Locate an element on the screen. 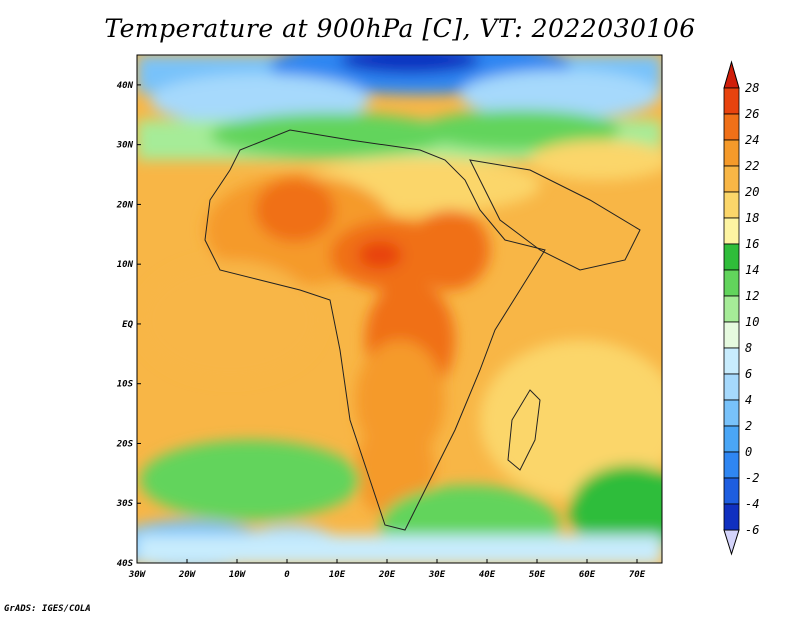 This screenshot has height=618, width=800. colorbar-over-triangle is located at coordinates (731, 74).